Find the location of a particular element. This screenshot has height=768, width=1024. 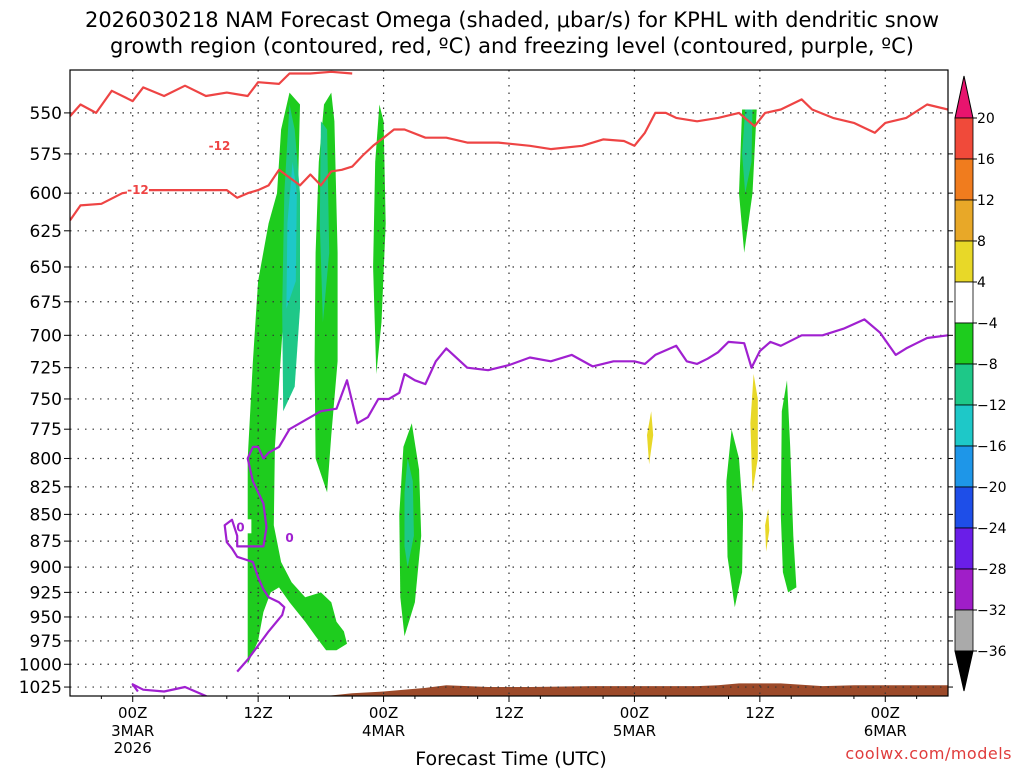

y-tick-label-4: 650 is located at coordinates (46, 268).